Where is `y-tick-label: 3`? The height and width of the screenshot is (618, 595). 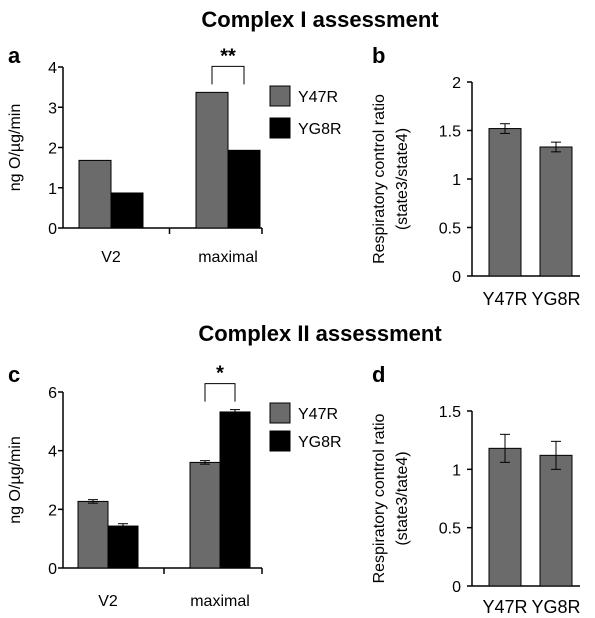
y-tick-label: 3 is located at coordinates (52, 108).